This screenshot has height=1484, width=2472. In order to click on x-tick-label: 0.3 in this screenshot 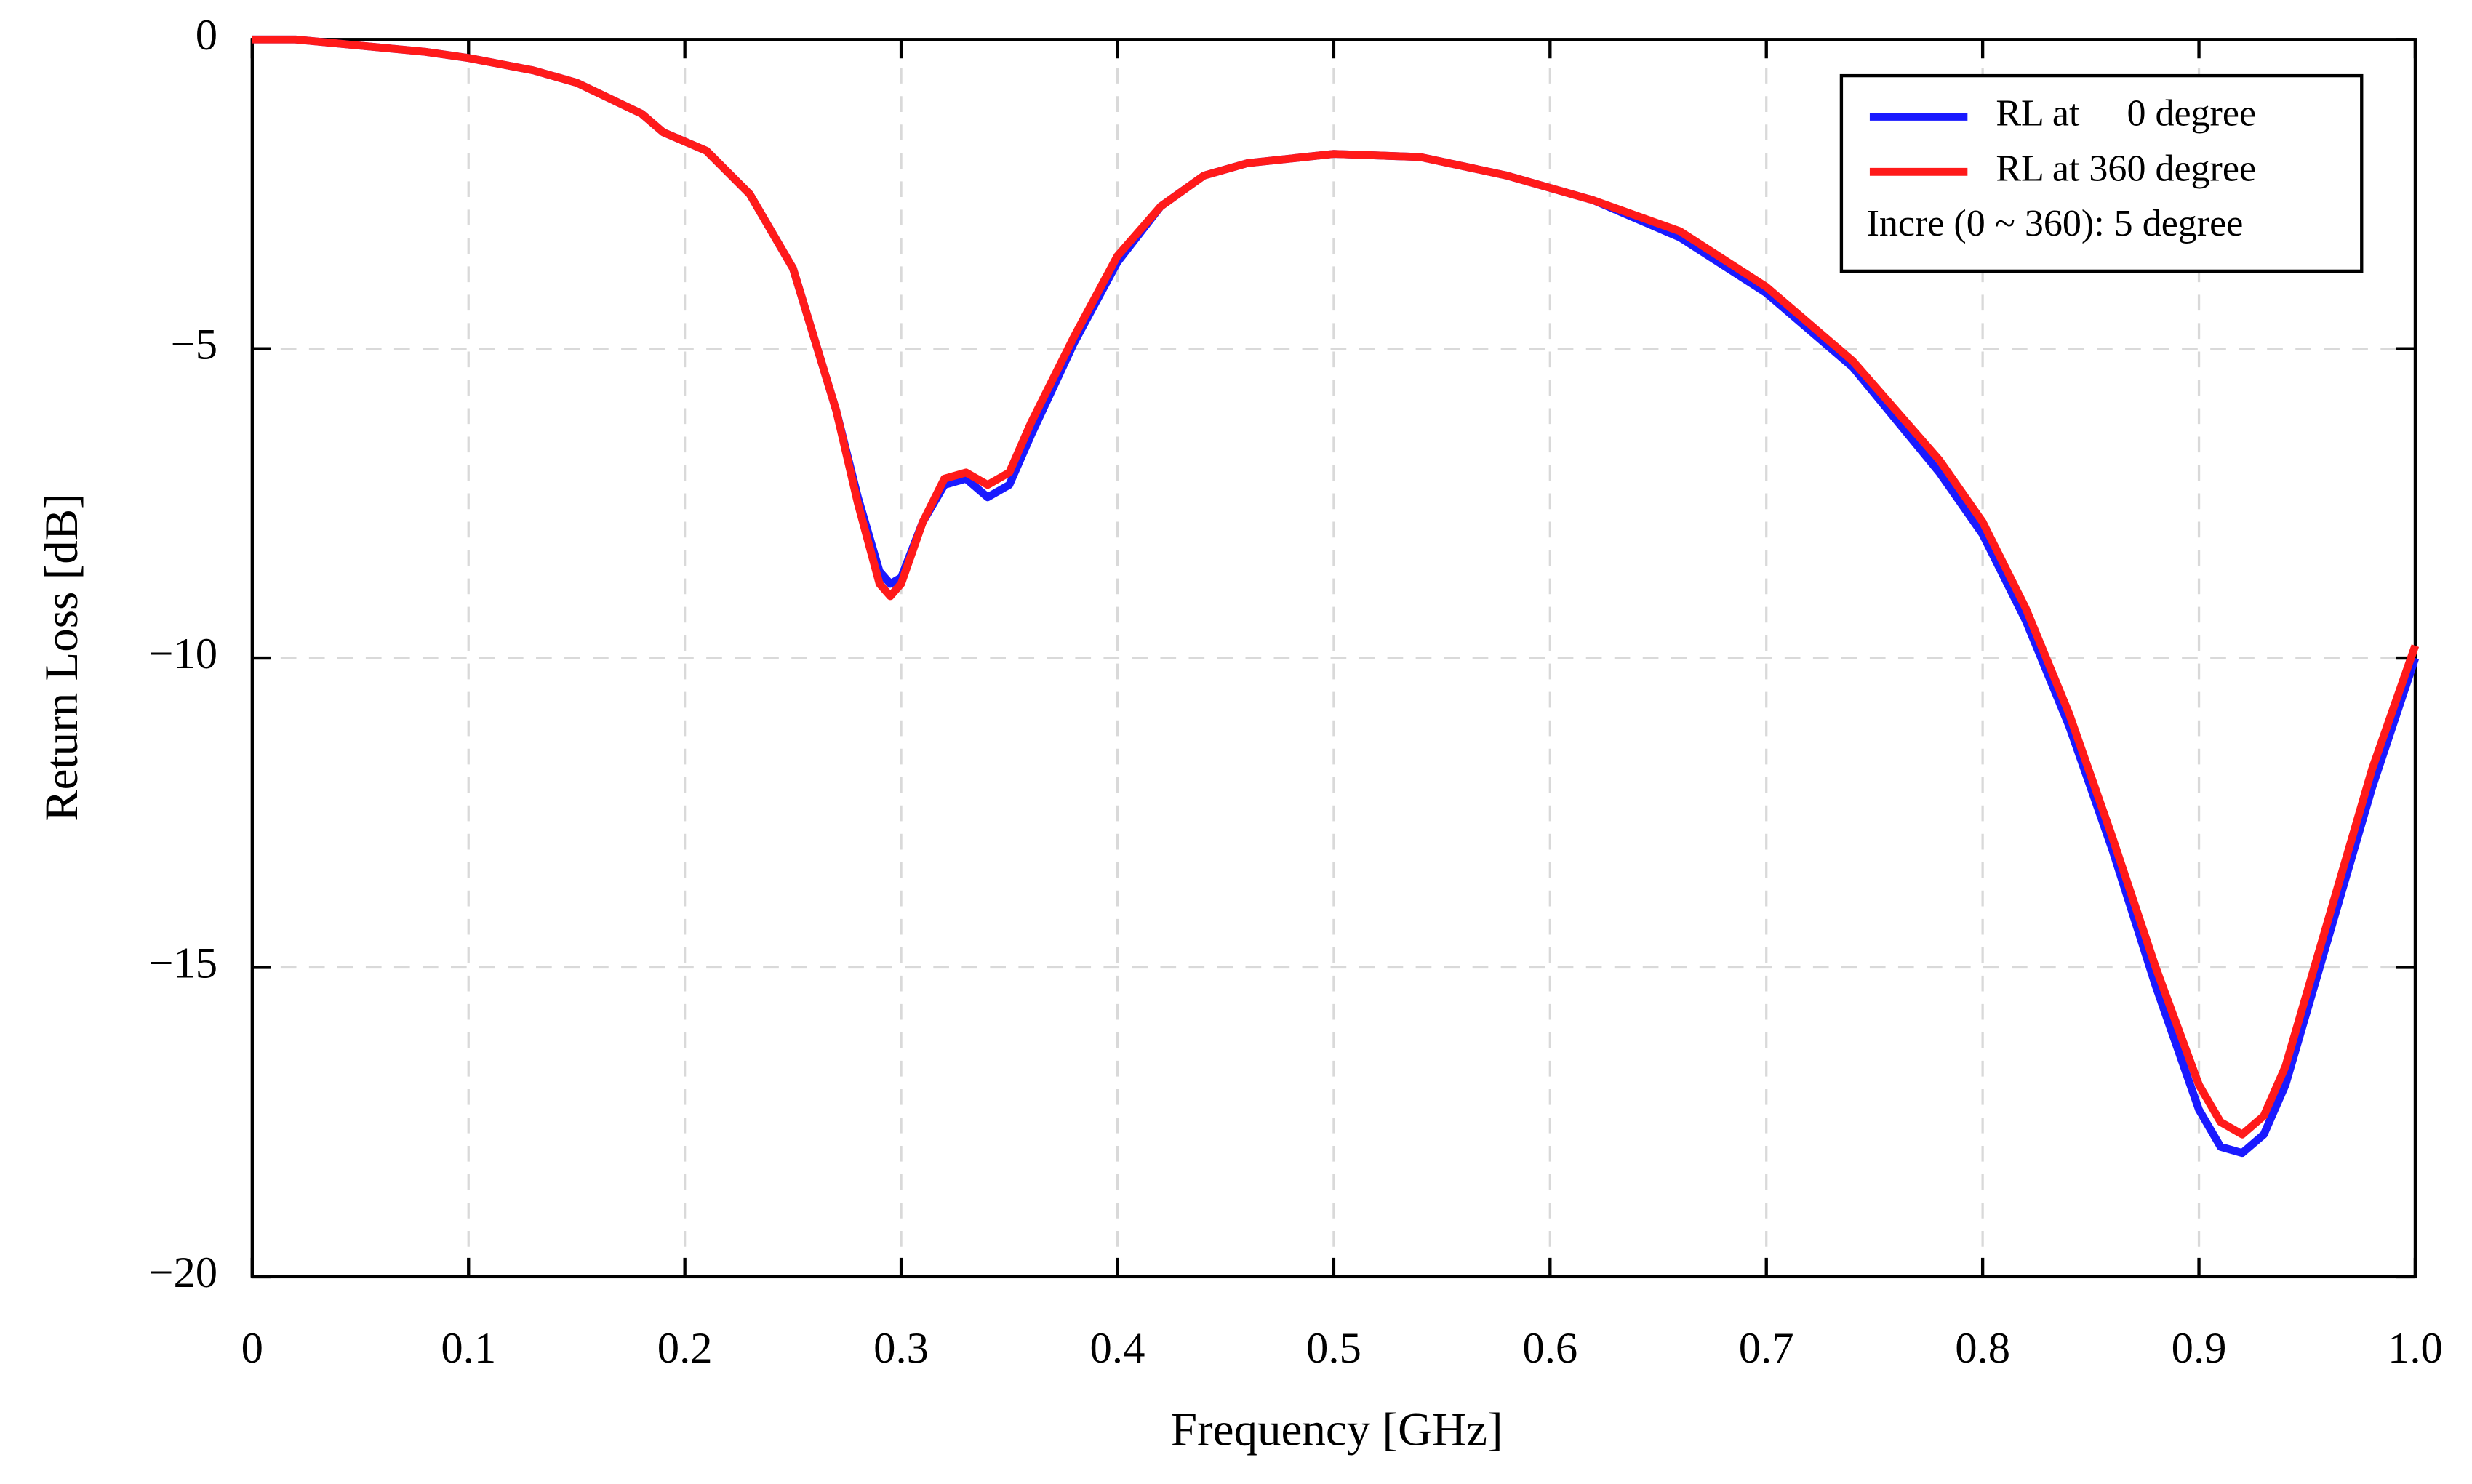, I will do `click(901, 1348)`.